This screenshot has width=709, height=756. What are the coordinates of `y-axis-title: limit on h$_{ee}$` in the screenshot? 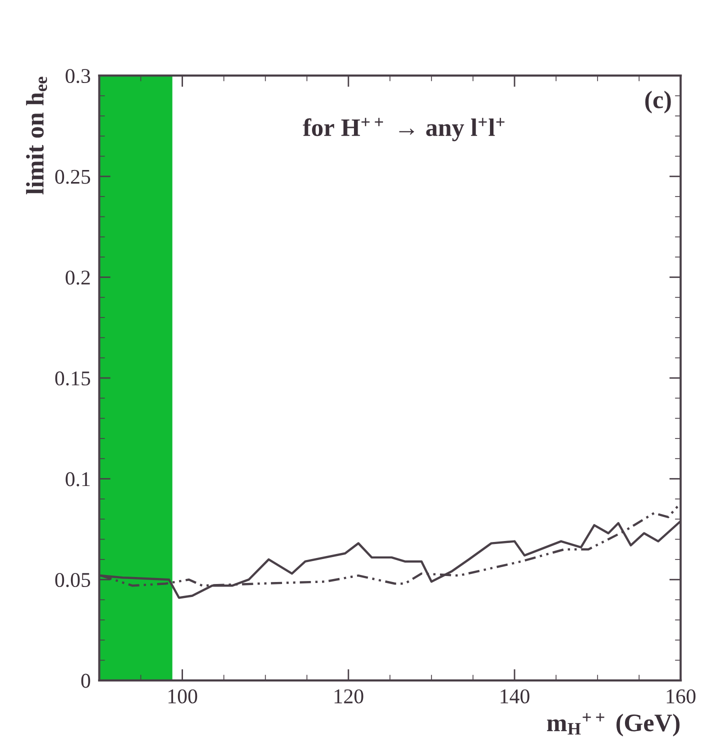 It's located at (37, 135).